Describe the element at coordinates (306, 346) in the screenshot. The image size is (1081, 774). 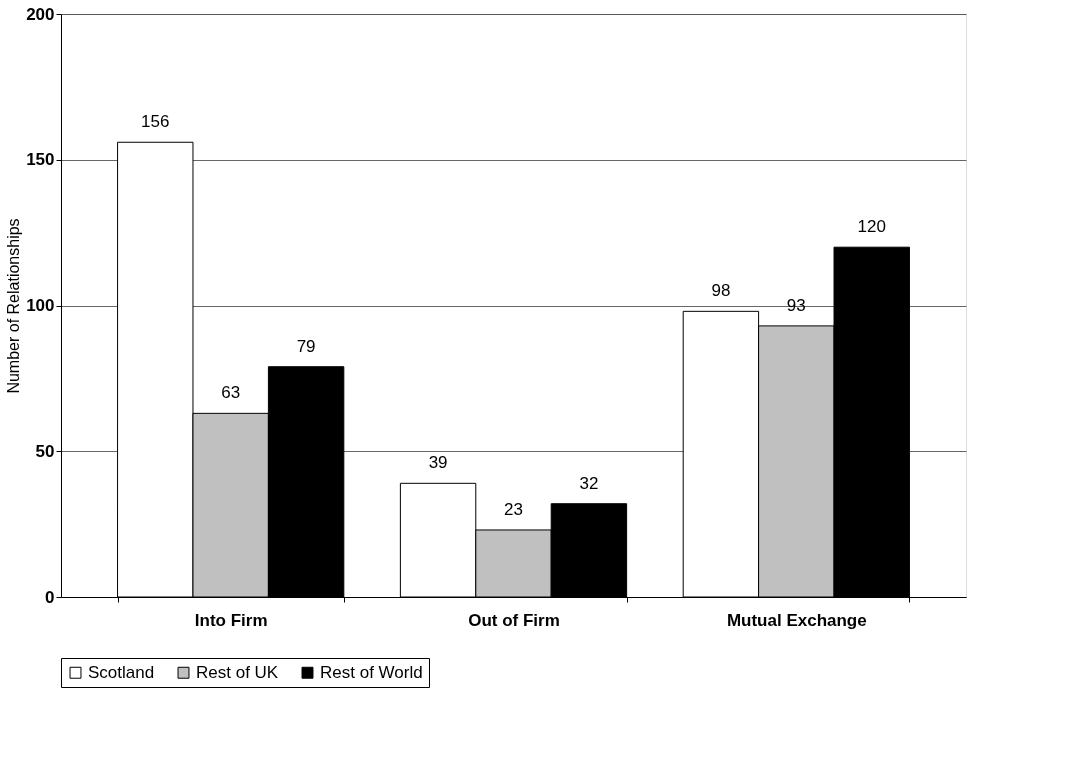
I see `data-label: 79` at that location.